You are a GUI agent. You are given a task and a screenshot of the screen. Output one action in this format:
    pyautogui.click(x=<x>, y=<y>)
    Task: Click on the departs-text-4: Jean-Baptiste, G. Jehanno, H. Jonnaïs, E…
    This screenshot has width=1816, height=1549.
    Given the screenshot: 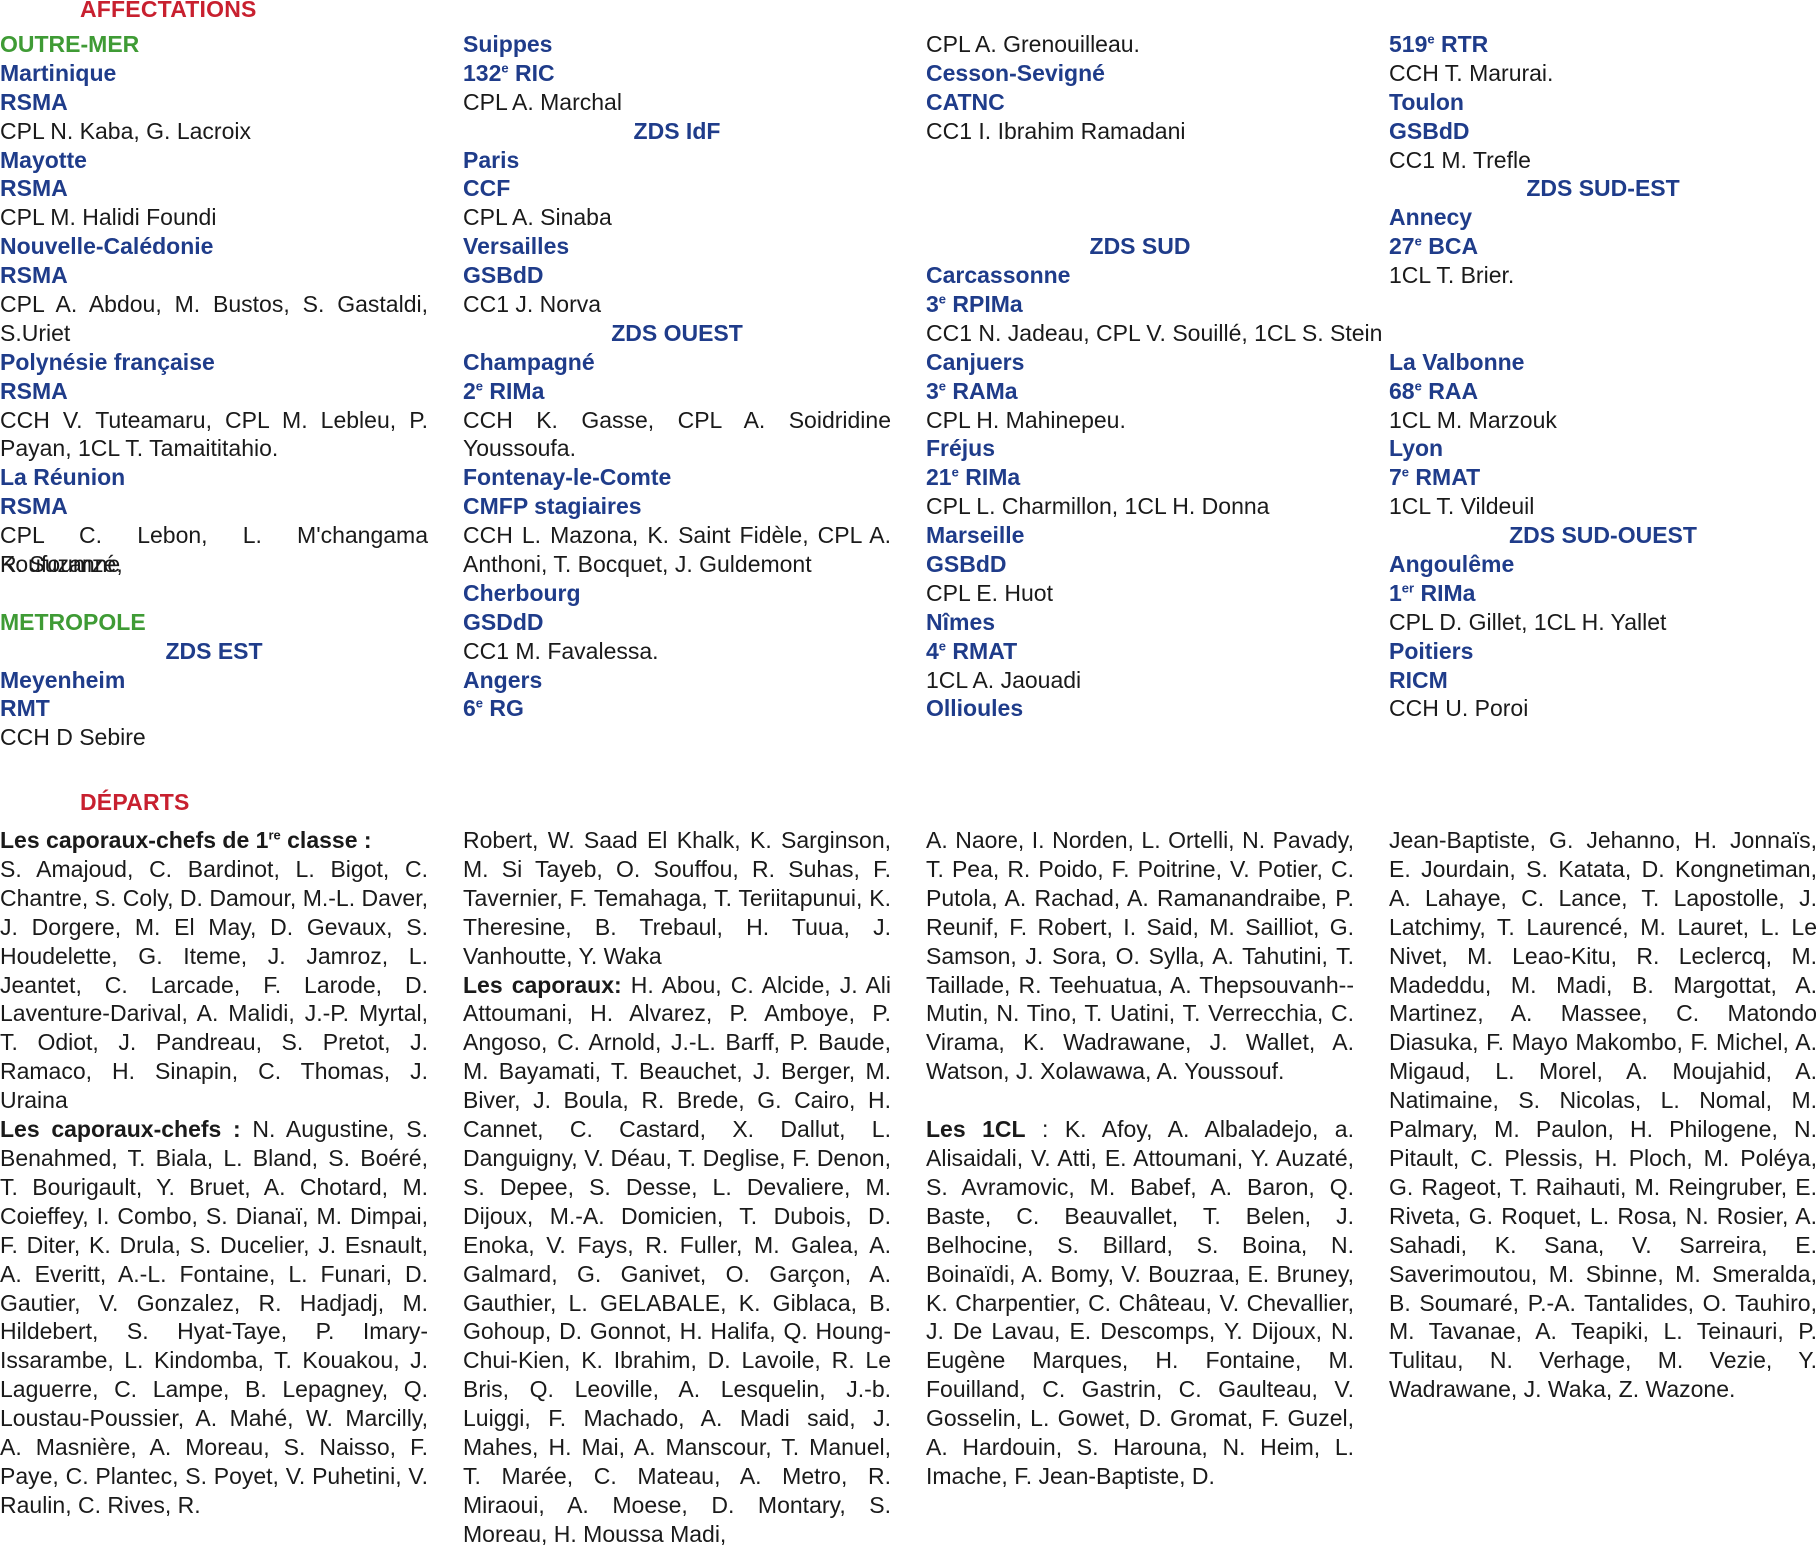 What is the action you would take?
    pyautogui.click(x=1602, y=1115)
    